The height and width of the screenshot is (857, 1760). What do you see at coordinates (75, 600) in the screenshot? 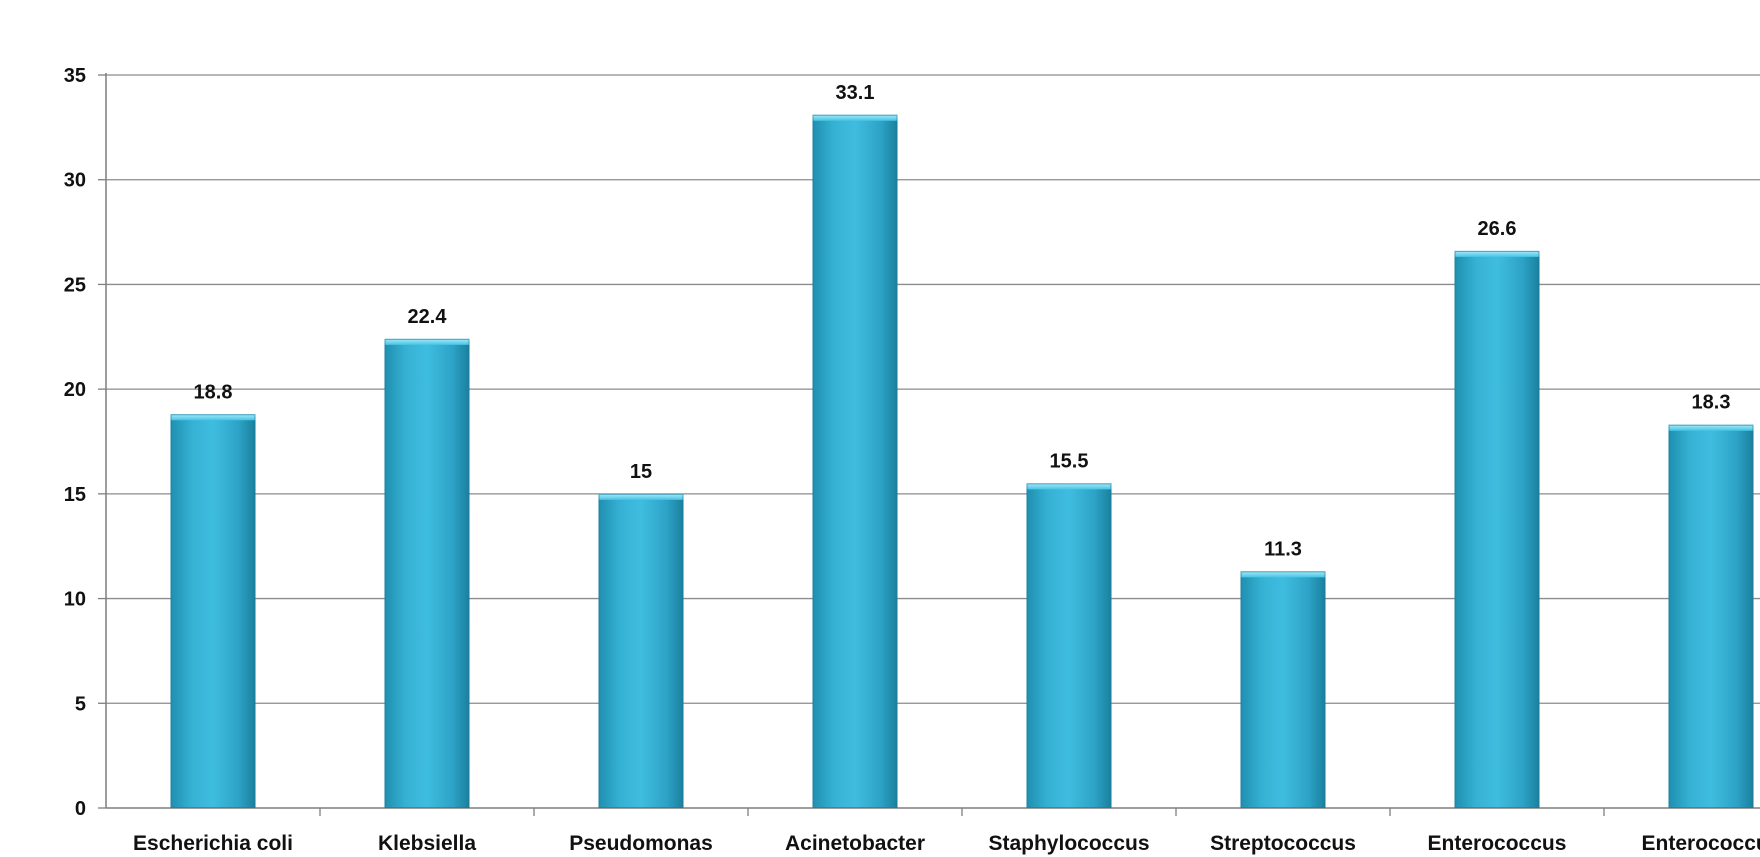
I see `y-tick-label: 10` at bounding box center [75, 600].